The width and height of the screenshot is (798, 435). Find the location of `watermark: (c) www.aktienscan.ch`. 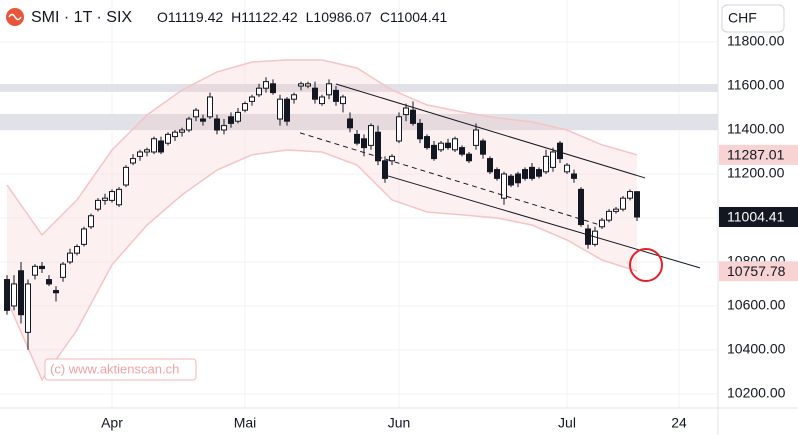

watermark: (c) www.aktienscan.ch is located at coordinates (114, 368).